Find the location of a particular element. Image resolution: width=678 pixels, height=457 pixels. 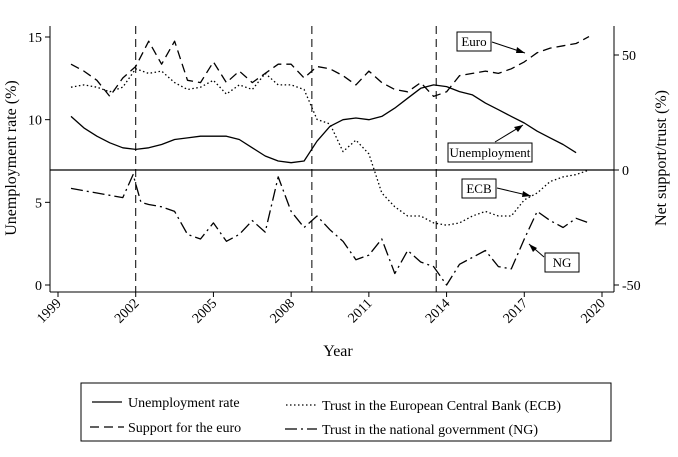

legend-label-unemployment: Unemployment rate is located at coordinates (184, 403).